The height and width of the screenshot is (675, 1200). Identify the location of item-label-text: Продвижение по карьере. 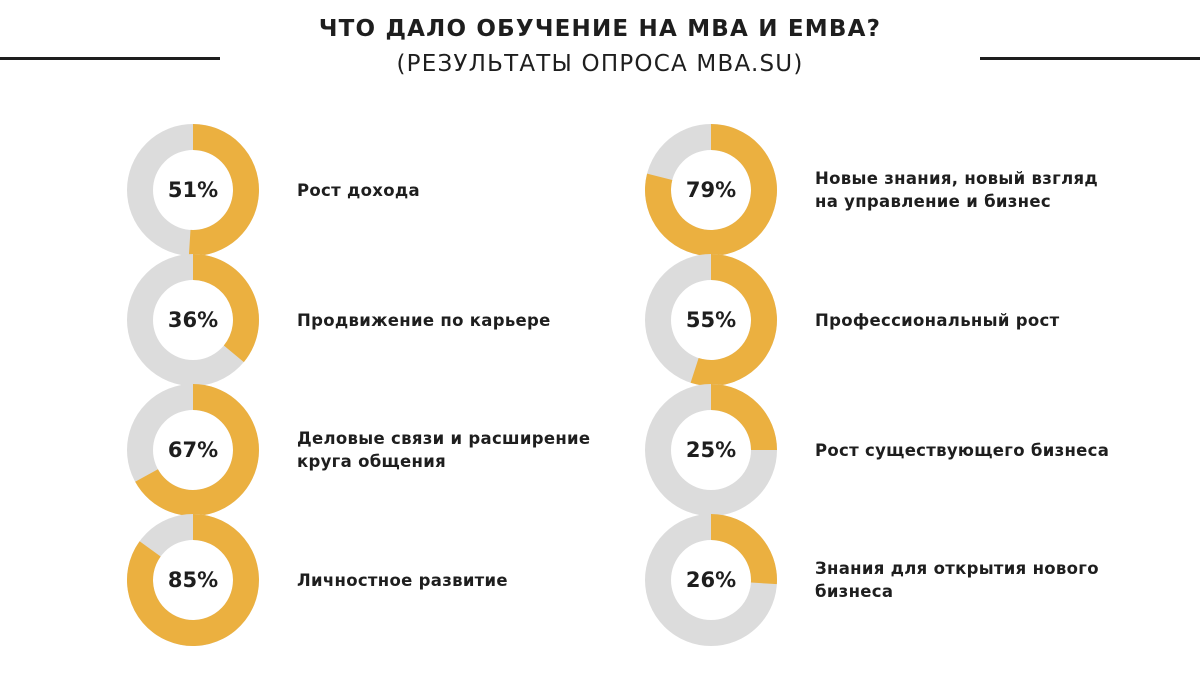
(424, 320).